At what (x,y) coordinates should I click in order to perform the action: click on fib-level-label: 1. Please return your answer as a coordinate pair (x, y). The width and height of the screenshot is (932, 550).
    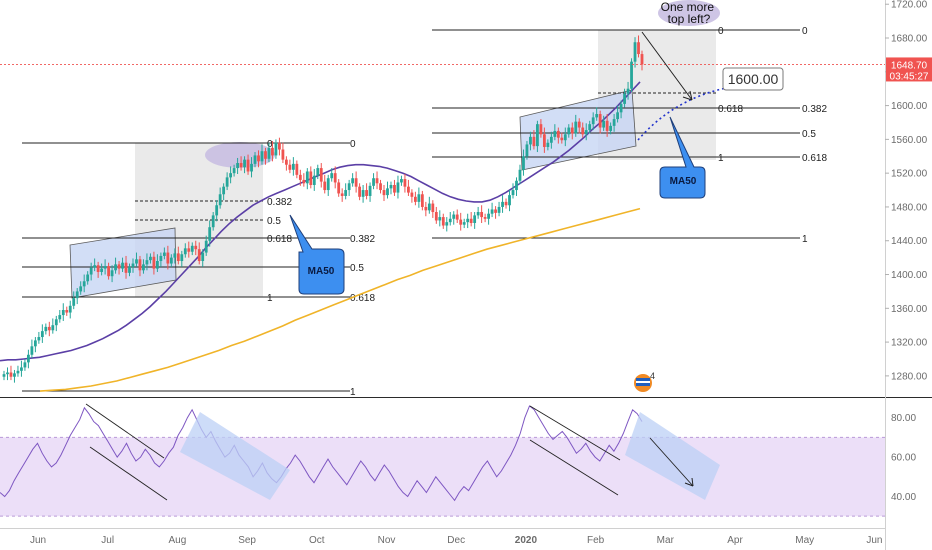
    Looking at the image, I should click on (721, 158).